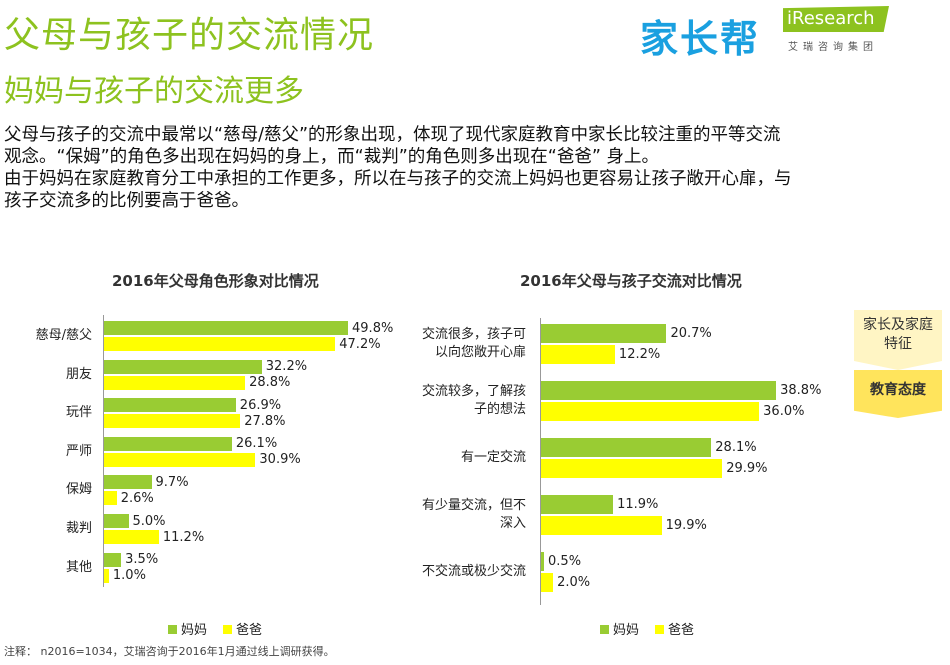  Describe the element at coordinates (137, 498) in the screenshot. I see `data-label: 2.6%` at that location.